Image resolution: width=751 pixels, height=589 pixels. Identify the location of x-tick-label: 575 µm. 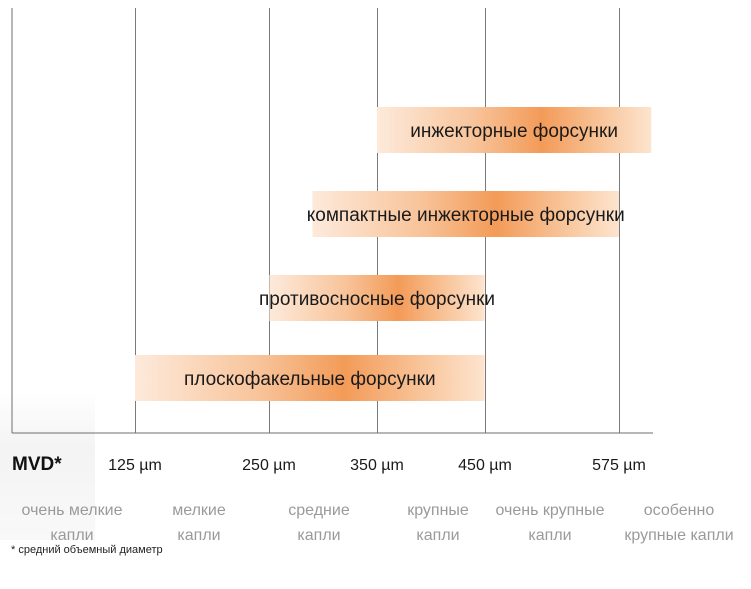
(619, 465).